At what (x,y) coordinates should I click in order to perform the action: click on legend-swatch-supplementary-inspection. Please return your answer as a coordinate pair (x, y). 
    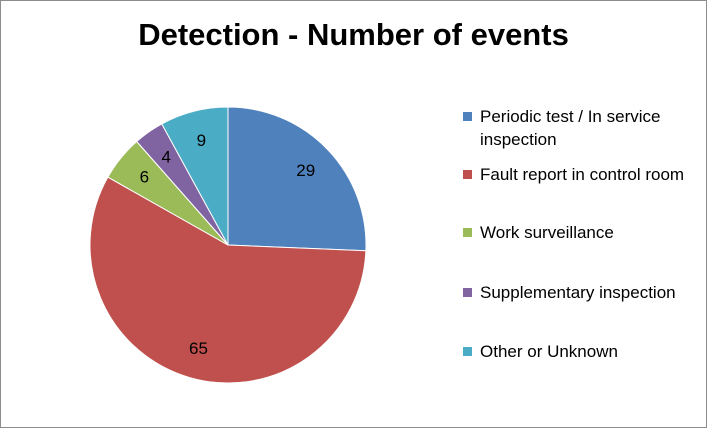
    Looking at the image, I should click on (467, 292).